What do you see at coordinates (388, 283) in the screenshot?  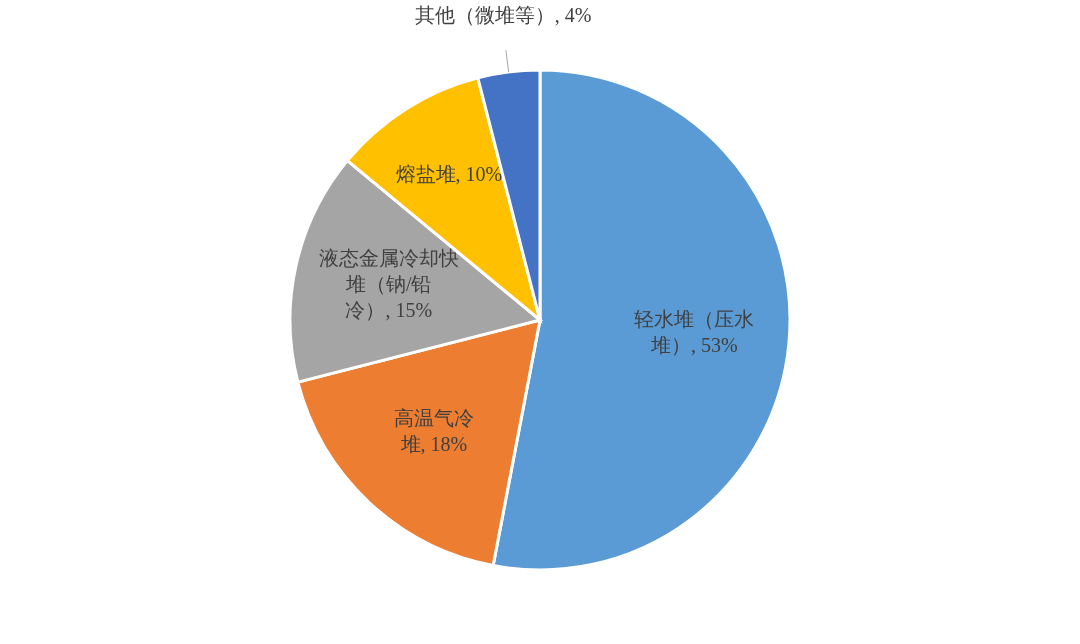 I see `slice-label: 液态金属冷却快堆（钠/铅冷）, 15%` at bounding box center [388, 283].